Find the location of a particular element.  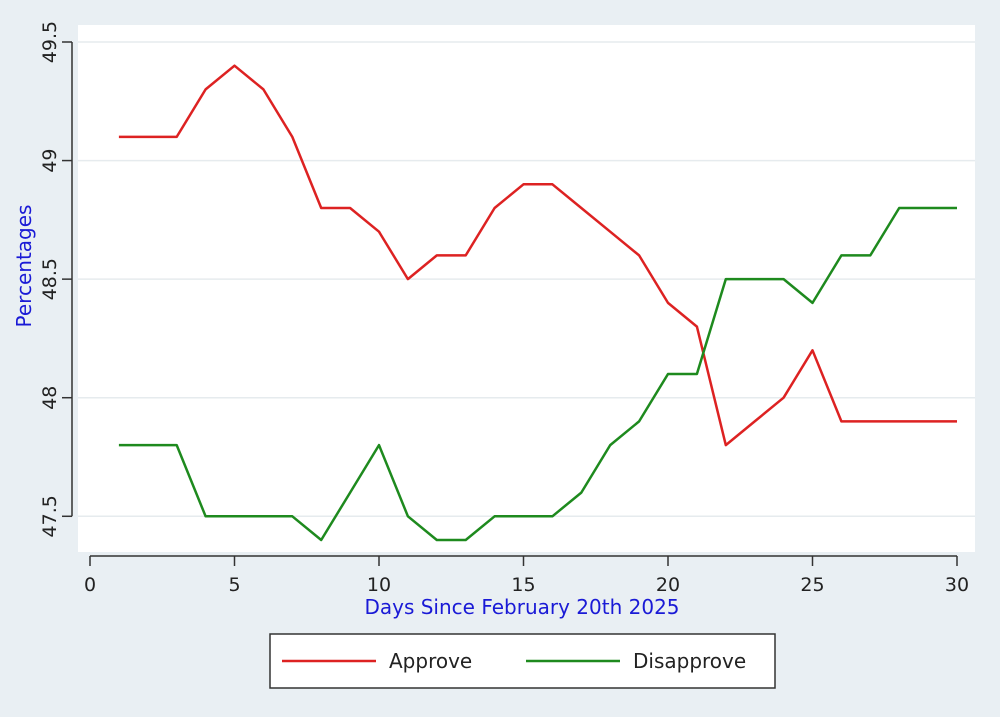

y-axis-ticks: 47.5 48 48.5 49 49.5 is located at coordinates (55, 279).